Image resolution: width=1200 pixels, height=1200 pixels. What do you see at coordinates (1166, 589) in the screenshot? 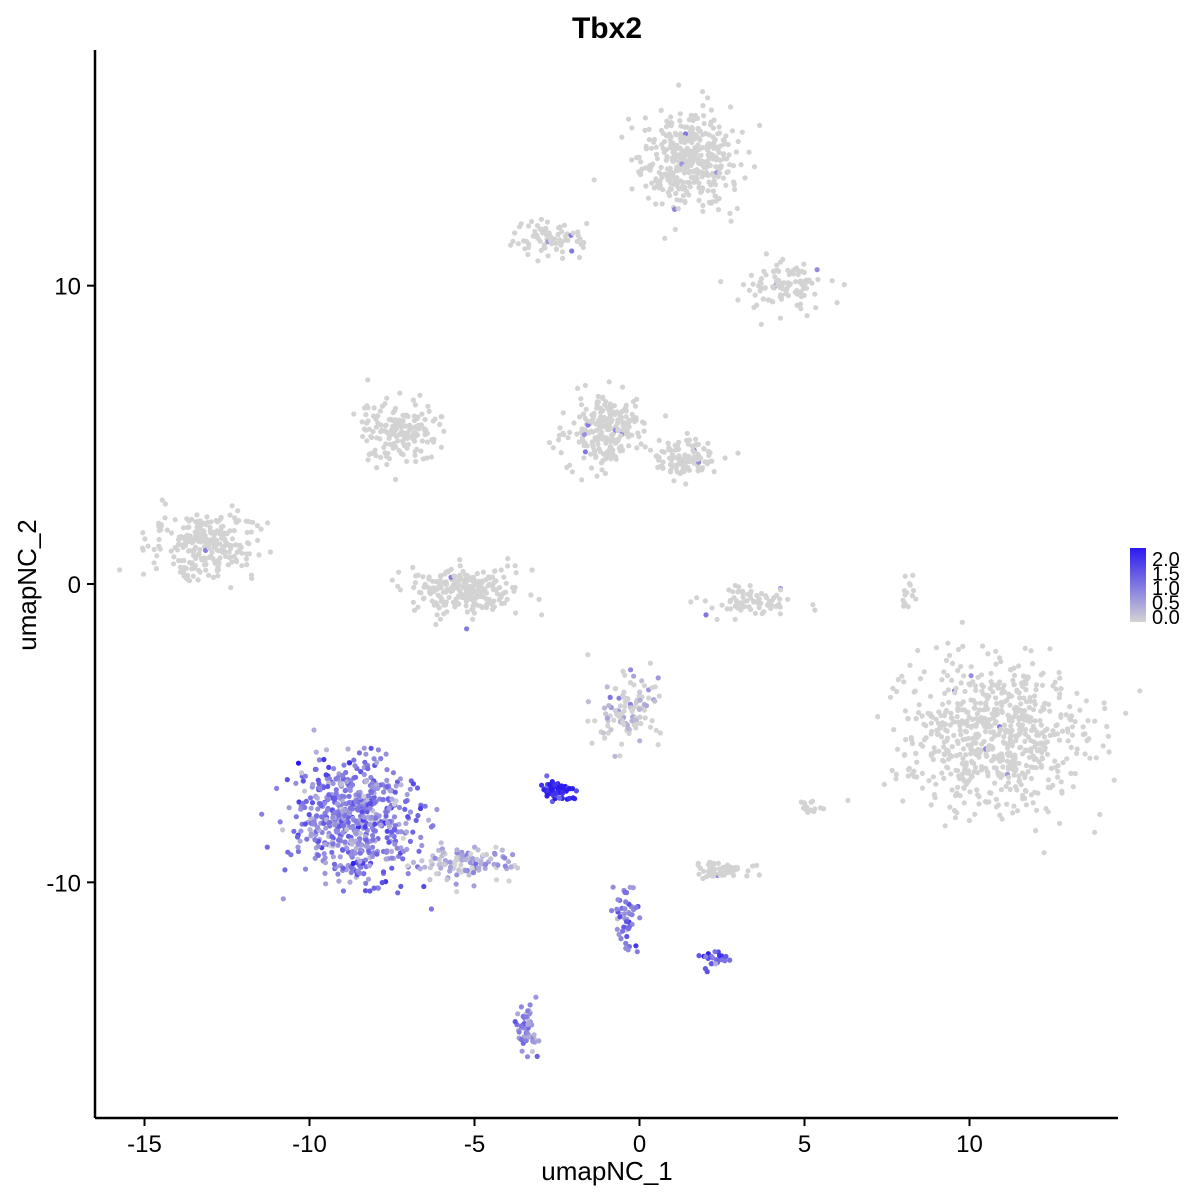
I see `legend-label: 1.0` at bounding box center [1166, 589].